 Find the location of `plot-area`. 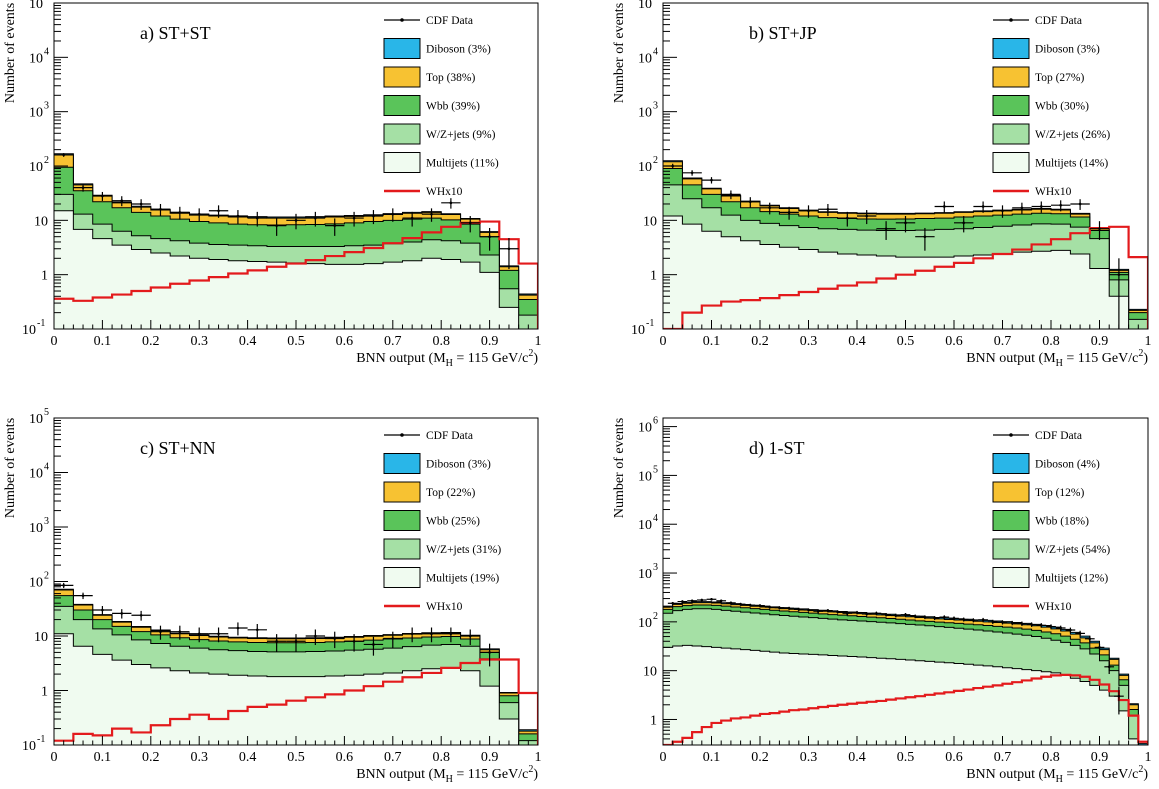

plot-area is located at coordinates (905, 244).